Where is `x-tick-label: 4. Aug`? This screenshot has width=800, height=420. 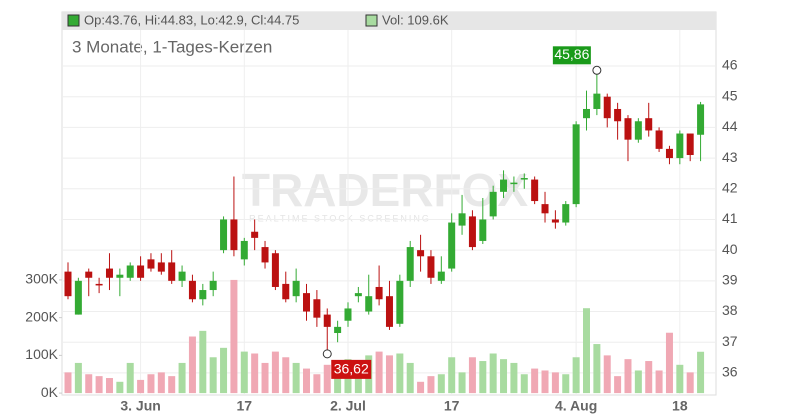 x-tick-label: 4. Aug is located at coordinates (576, 406).